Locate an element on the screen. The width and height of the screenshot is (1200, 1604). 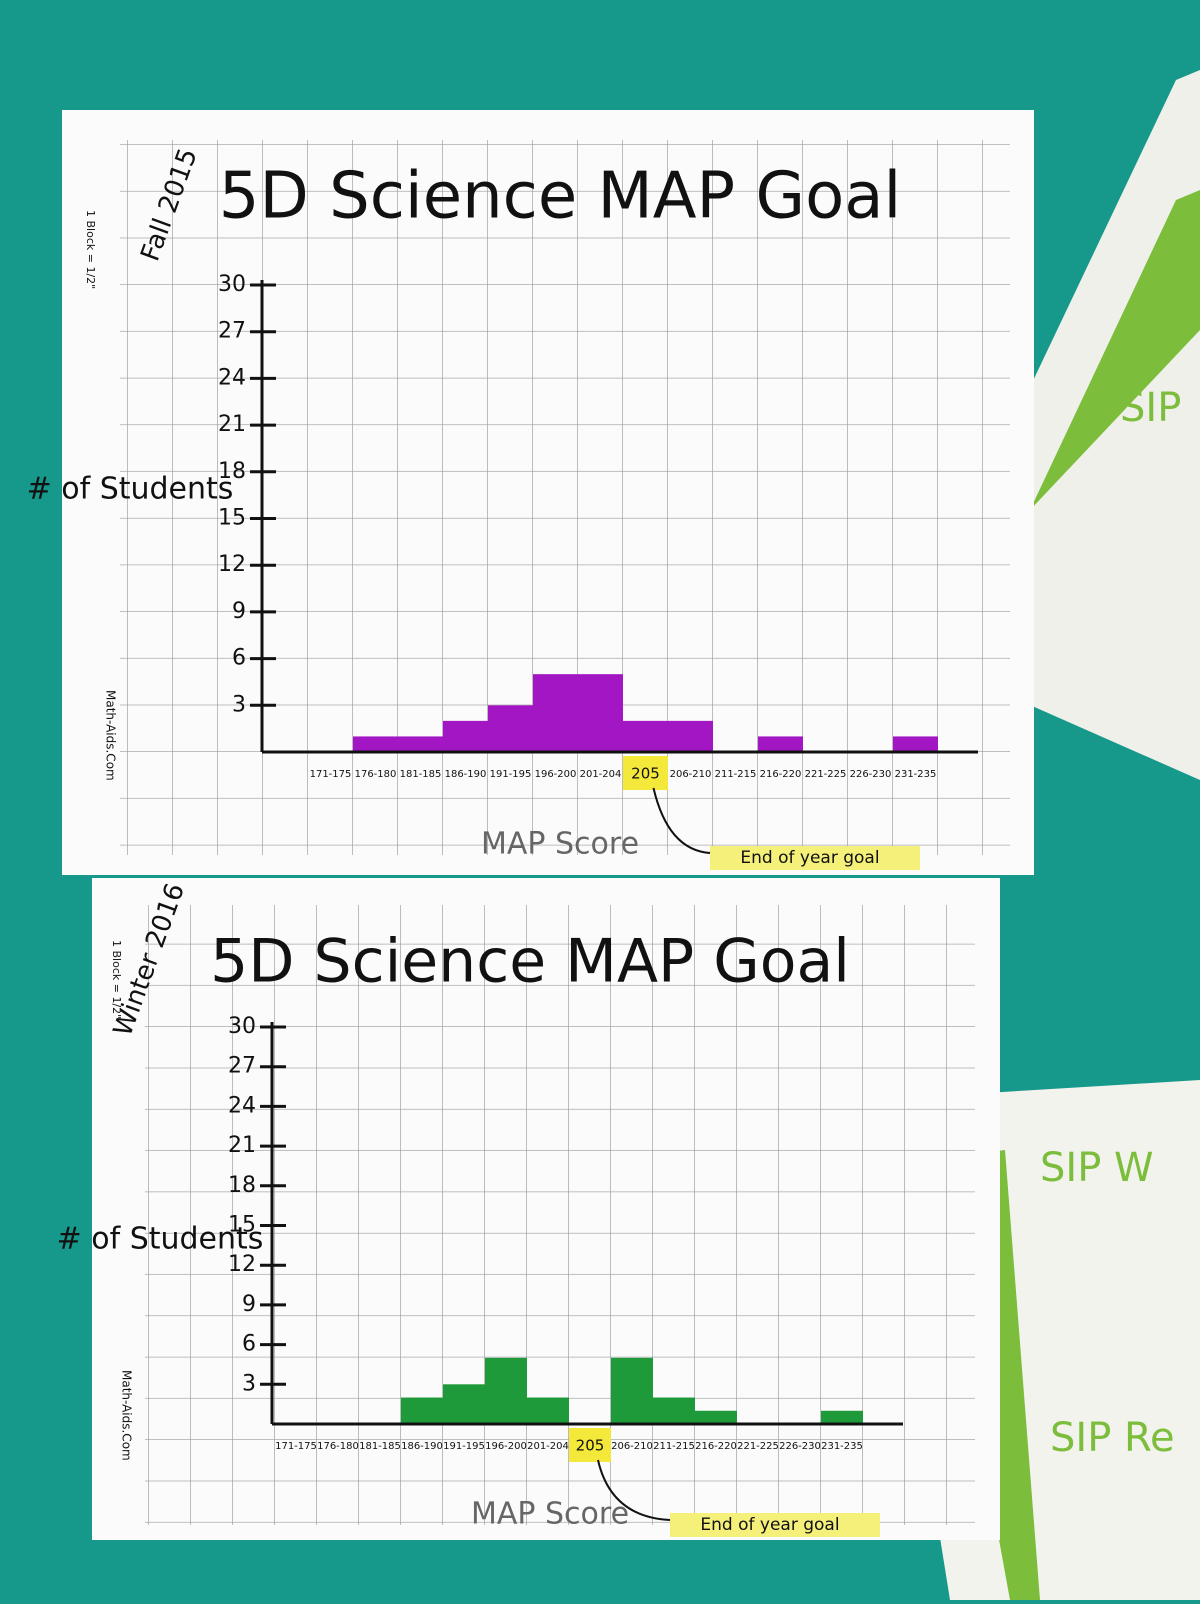
poster-text: SIP is located at coordinates (1150, 408).